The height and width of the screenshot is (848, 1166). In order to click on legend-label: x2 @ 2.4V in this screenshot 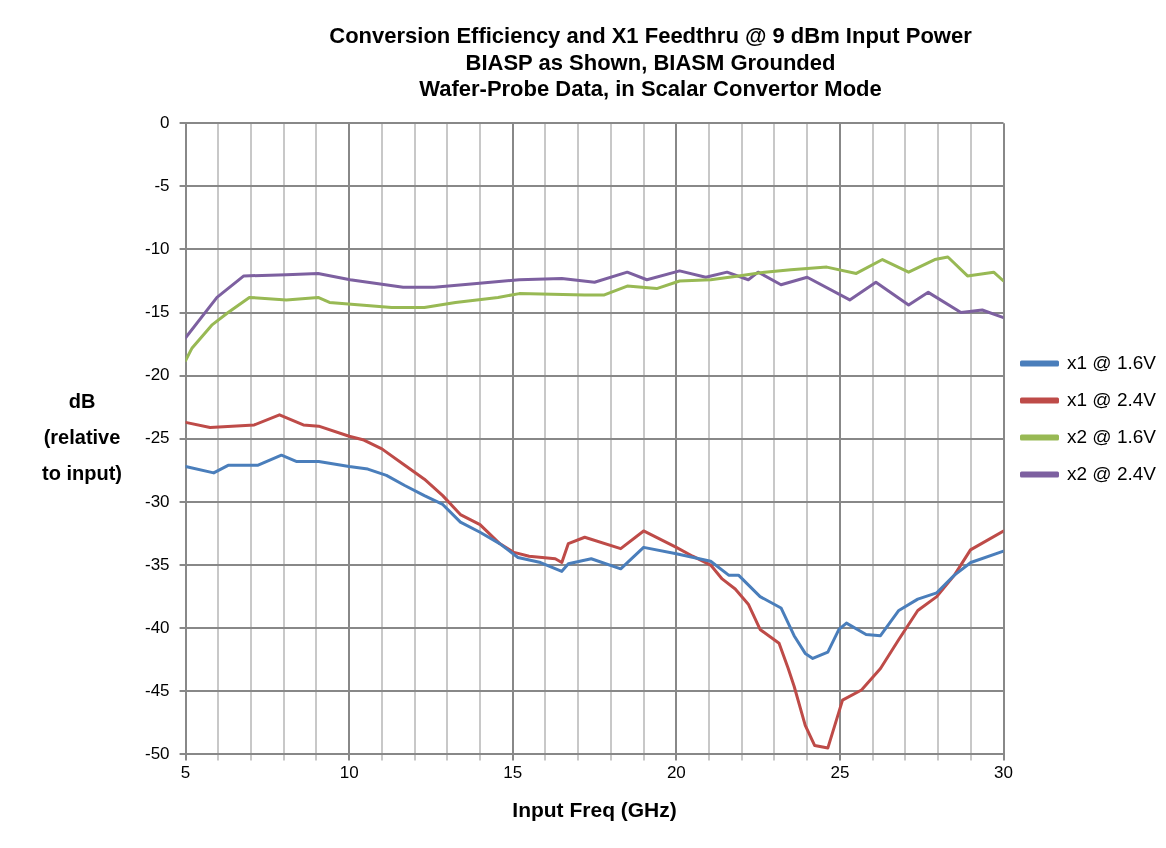, I will do `click(1112, 473)`.